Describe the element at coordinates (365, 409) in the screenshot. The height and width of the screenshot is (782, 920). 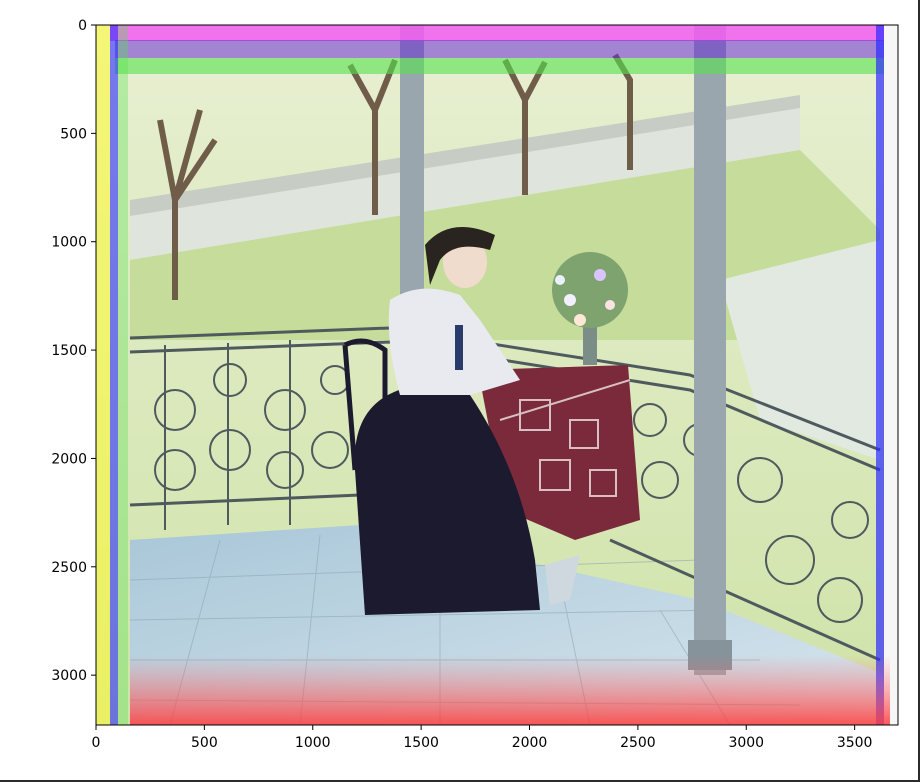
I see `bentwood-chair` at that location.